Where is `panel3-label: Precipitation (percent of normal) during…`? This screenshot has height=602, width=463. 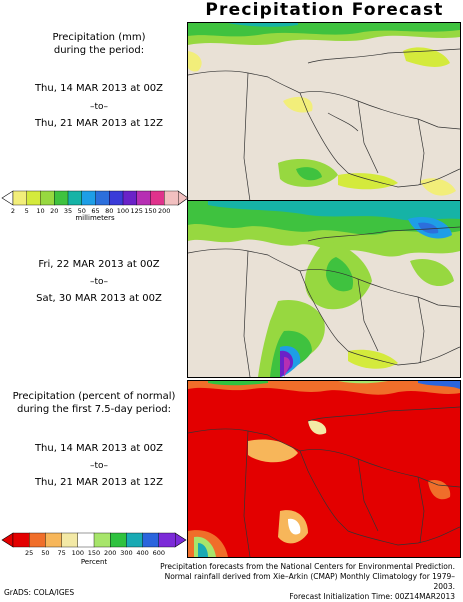 panel3-label: Precipitation (percent of normal) during… is located at coordinates (94, 403).